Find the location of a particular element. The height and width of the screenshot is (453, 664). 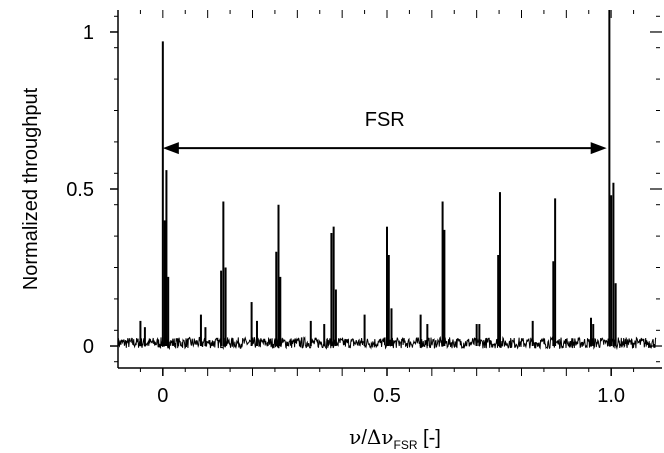

fsr-label: FSR is located at coordinates (385, 120).